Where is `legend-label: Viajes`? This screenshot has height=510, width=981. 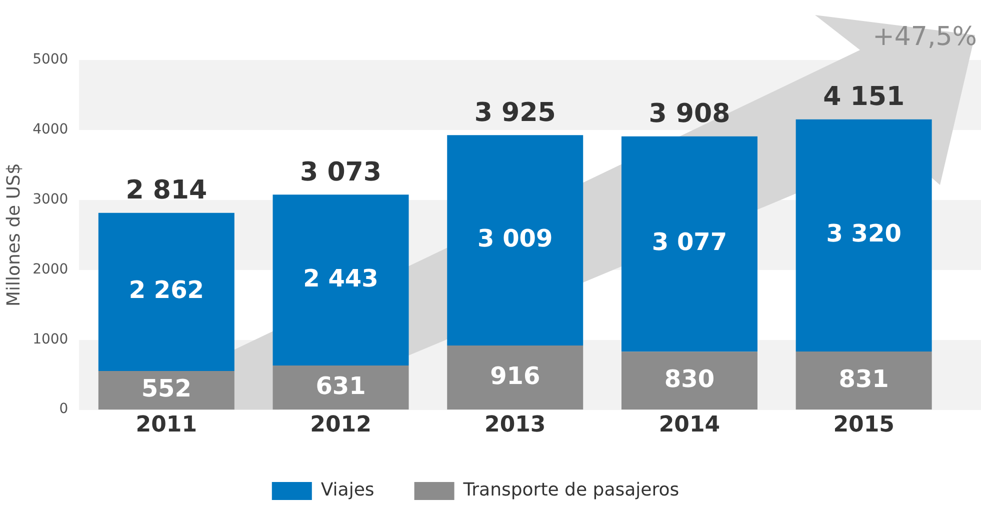
legend-label: Viajes is located at coordinates (347, 490).